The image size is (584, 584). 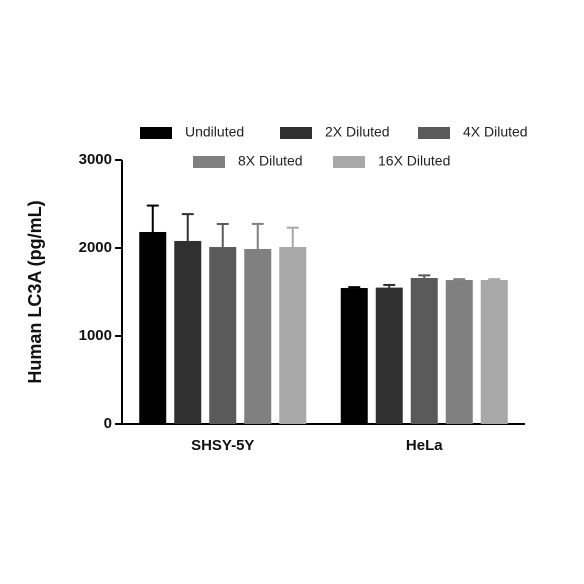 I want to click on legend-label: 8X Diluted, so click(x=270, y=161).